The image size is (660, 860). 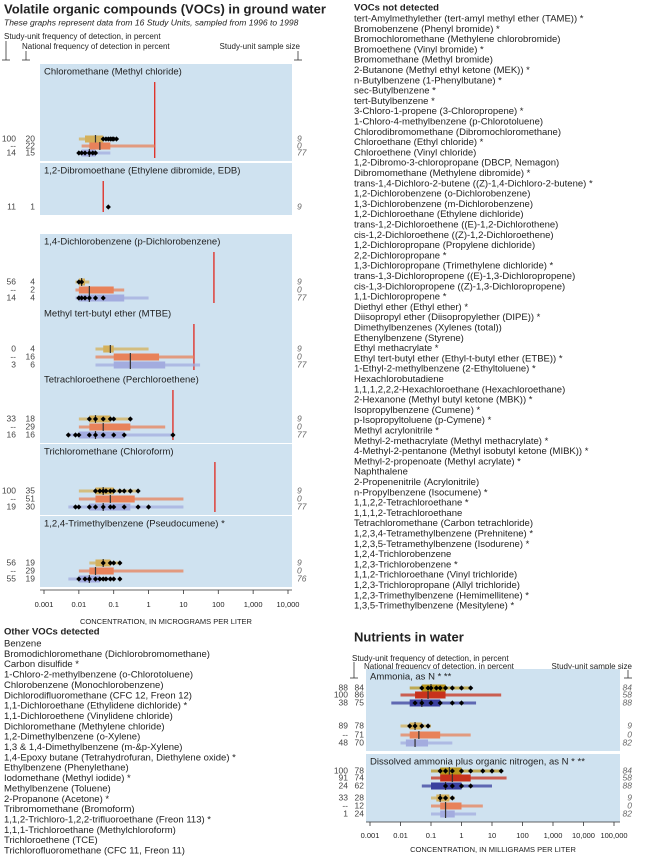 What do you see at coordinates (416, 482) in the screenshot?
I see `list-item: 2-Propenenitrile (Acrylonitrile)` at bounding box center [416, 482].